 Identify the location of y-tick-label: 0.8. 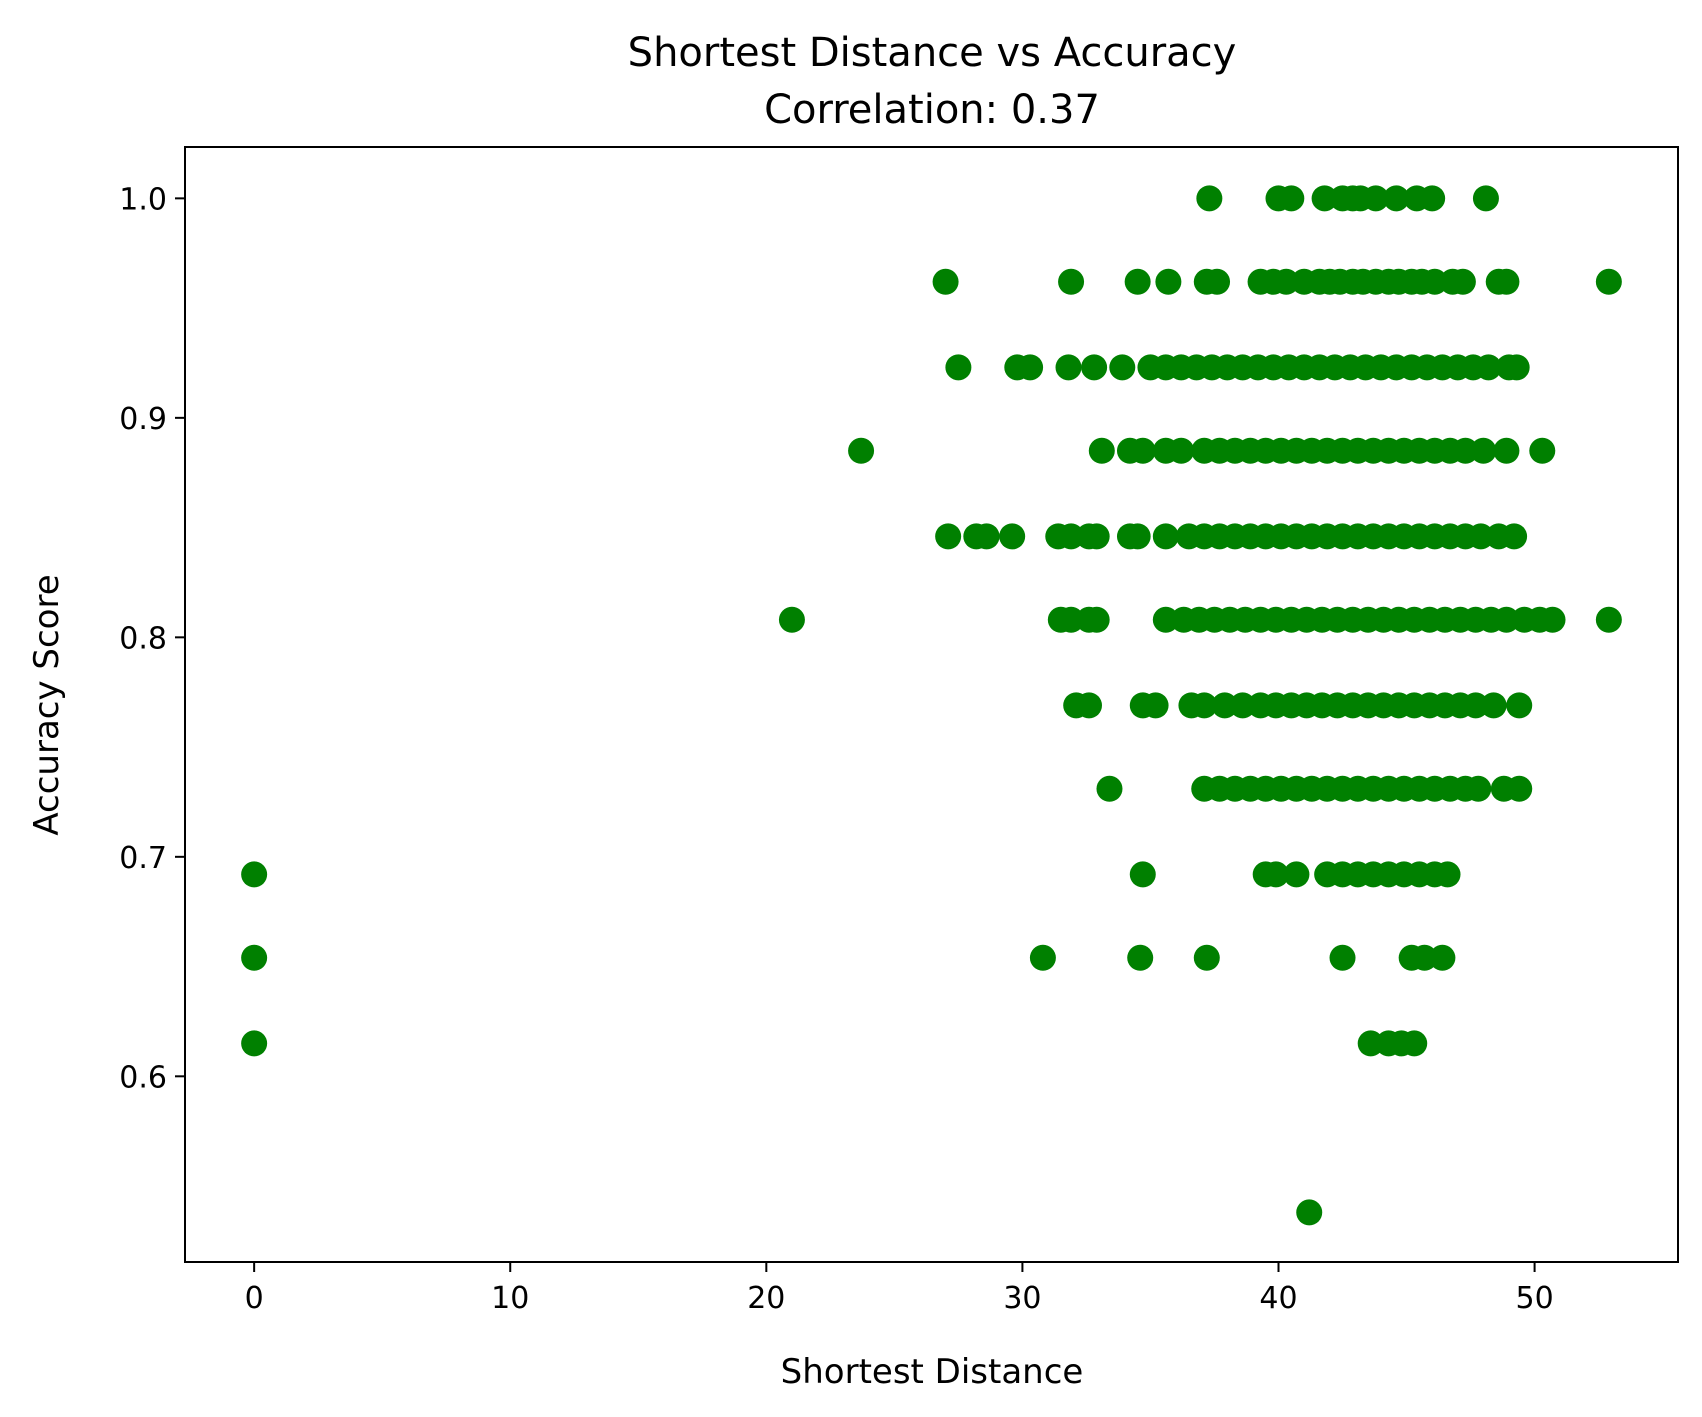
(143, 638).